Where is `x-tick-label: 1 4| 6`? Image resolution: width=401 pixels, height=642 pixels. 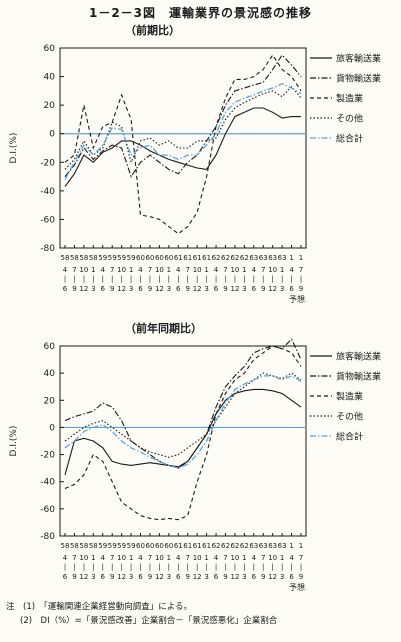 x-tick-label: 1 4| 6 is located at coordinates (291, 273).